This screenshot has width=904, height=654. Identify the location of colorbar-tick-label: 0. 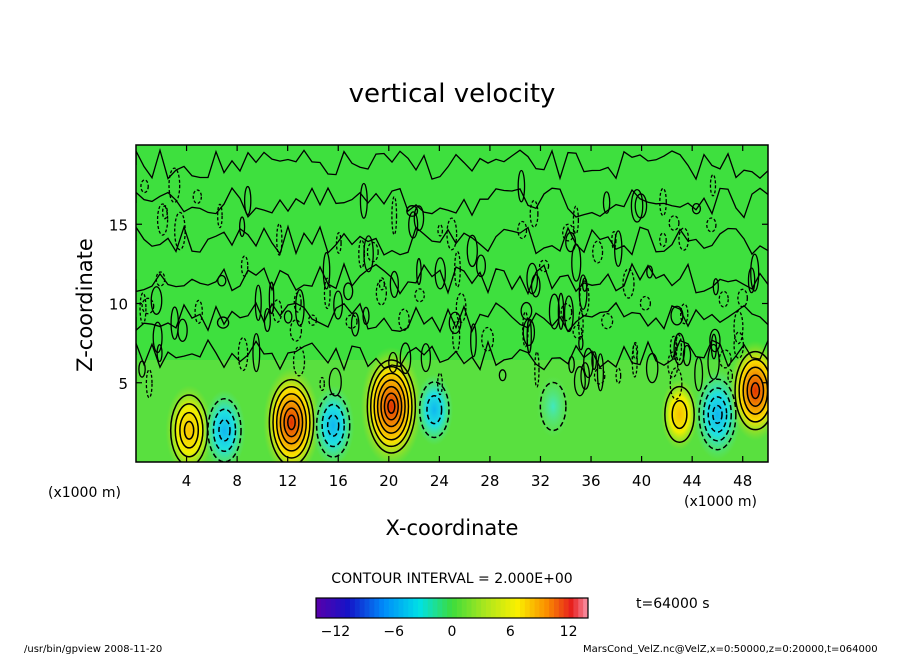
(452, 632).